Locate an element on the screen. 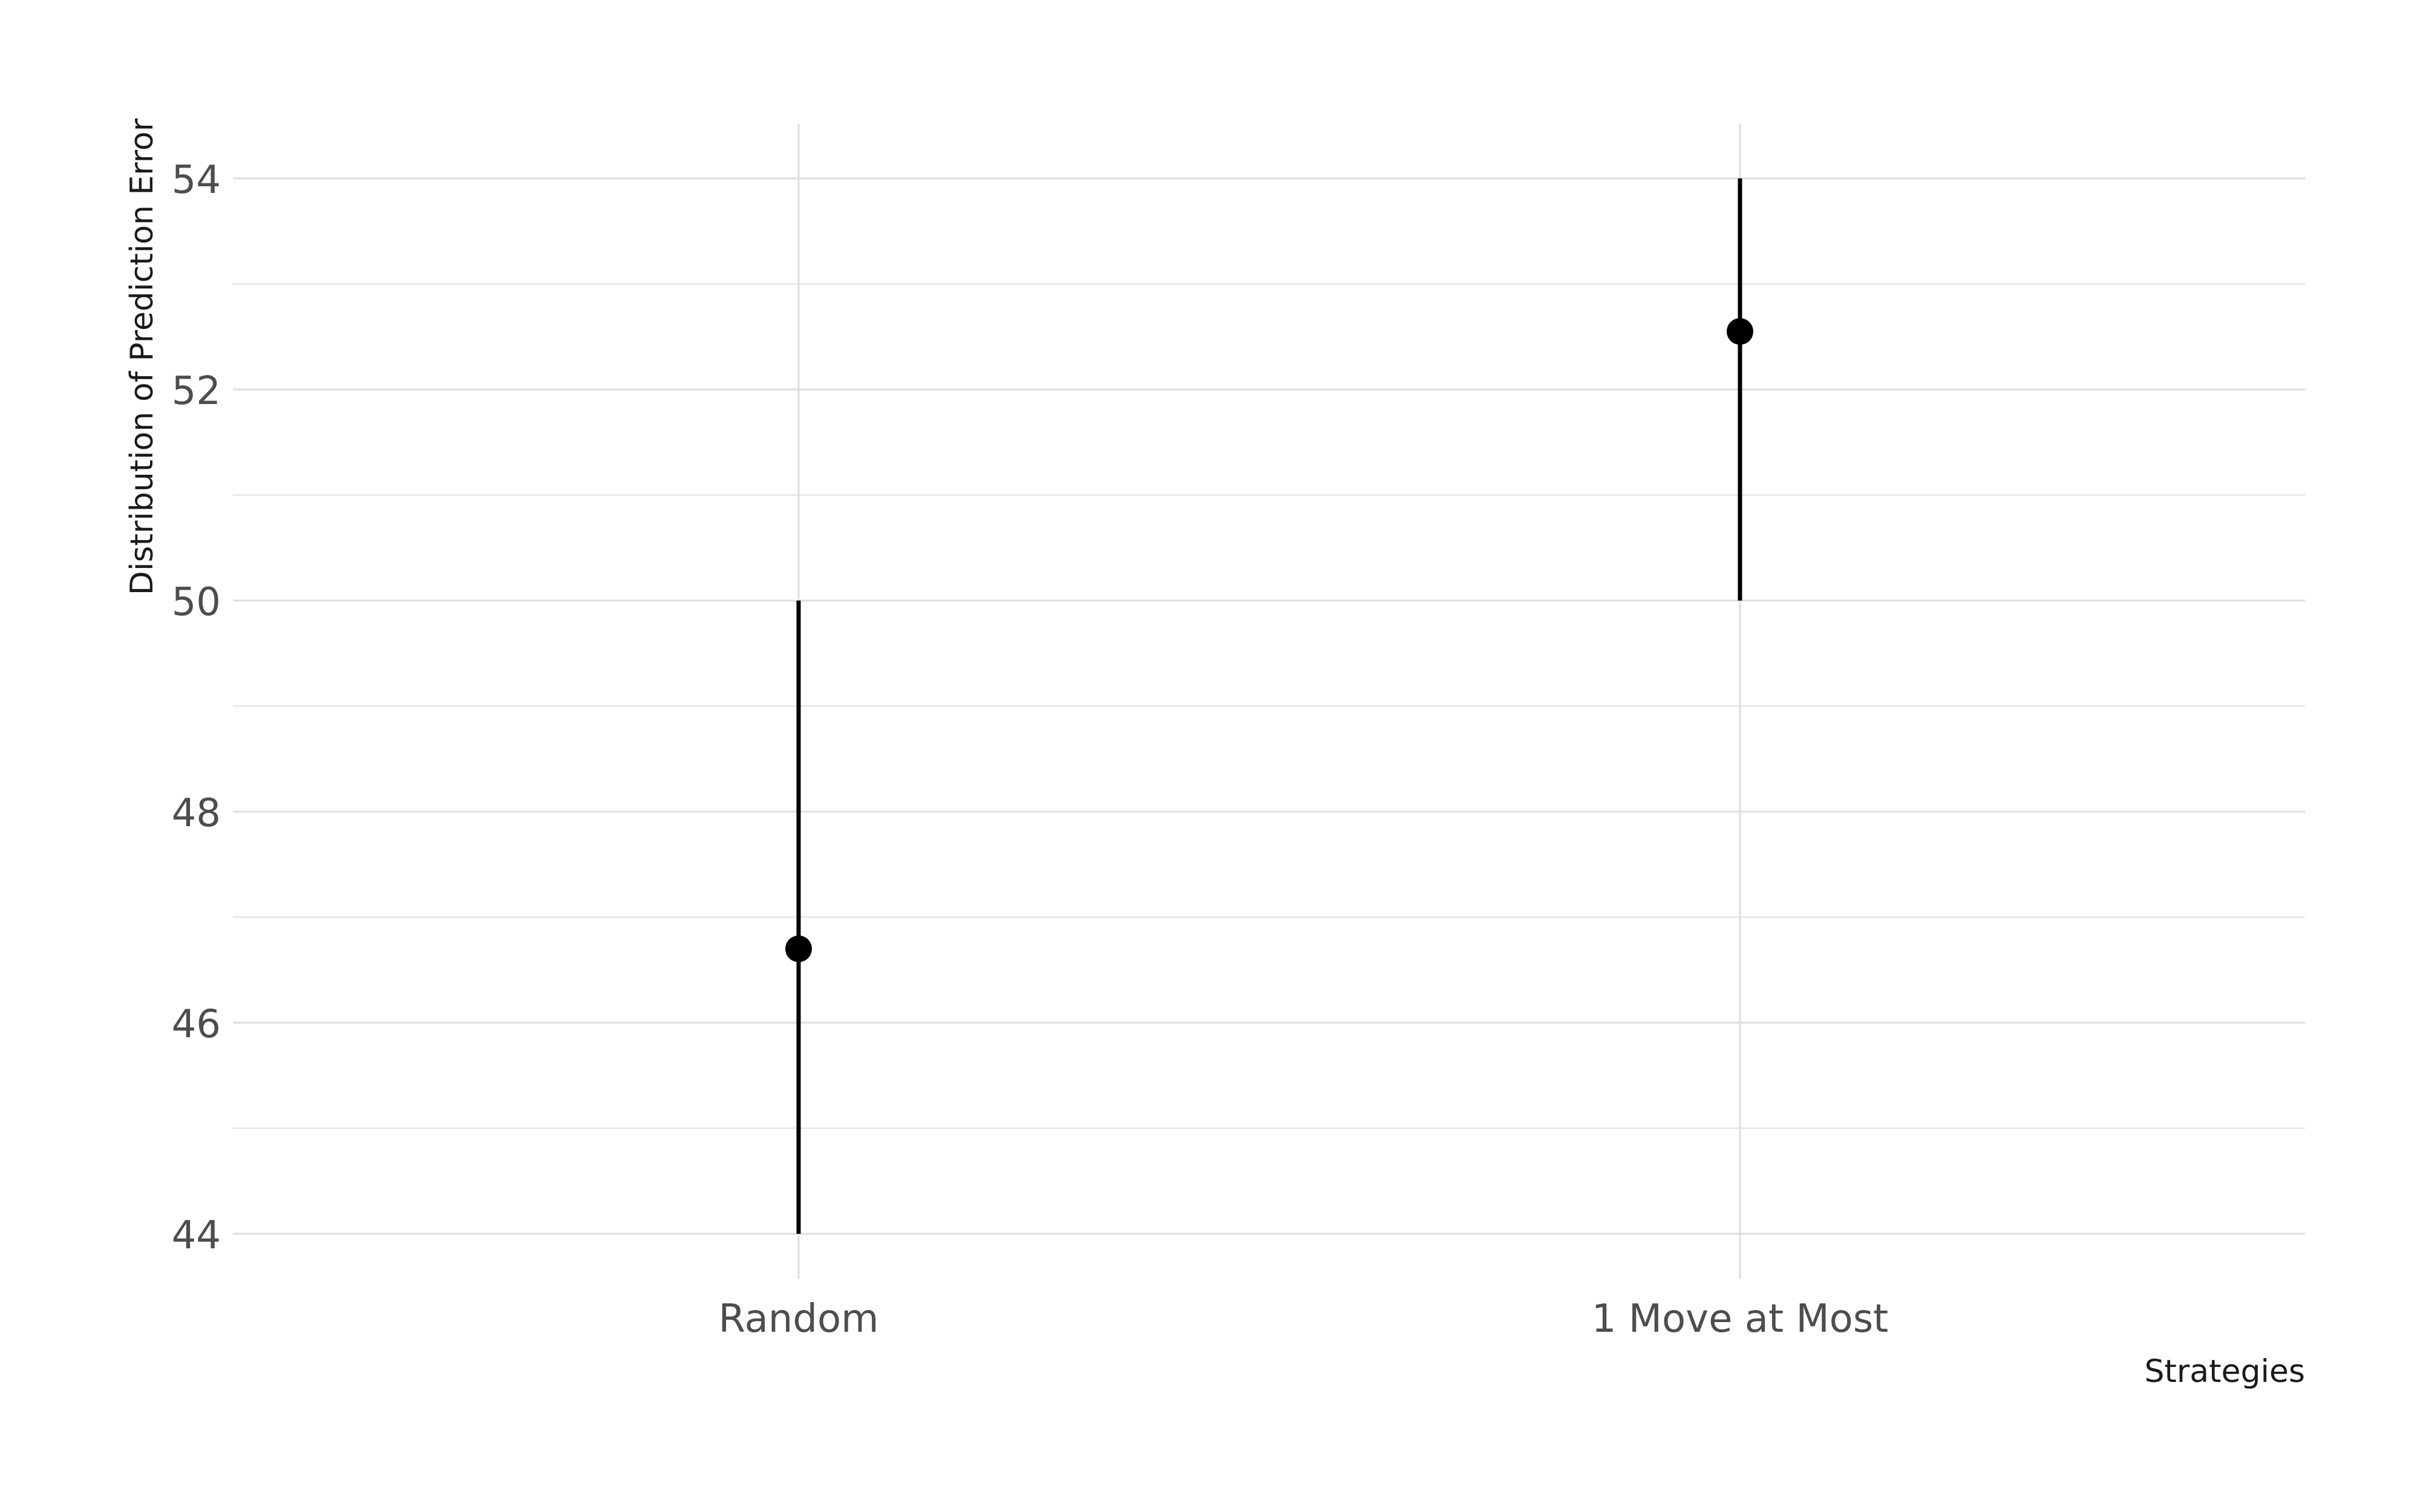 The image size is (2420, 1512). x-axis-title: Strategies is located at coordinates (2224, 1372).